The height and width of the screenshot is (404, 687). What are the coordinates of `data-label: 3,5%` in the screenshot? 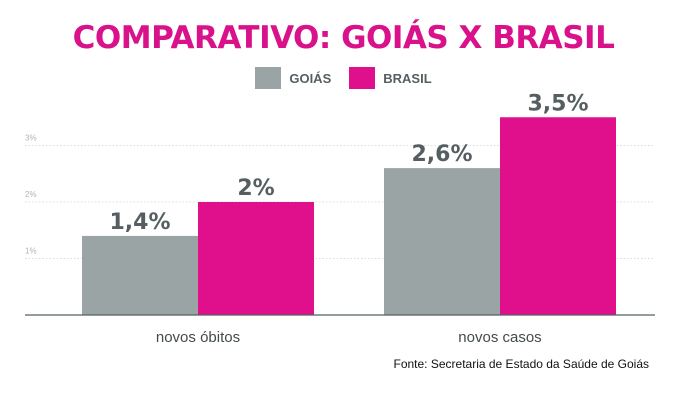 It's located at (557, 103).